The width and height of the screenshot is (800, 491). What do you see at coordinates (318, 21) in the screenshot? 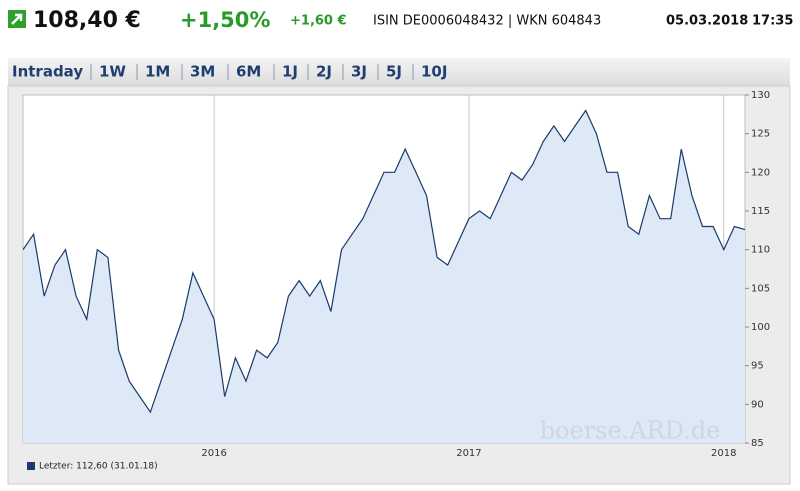
I see `change-abs: +1,60 €` at bounding box center [318, 21].